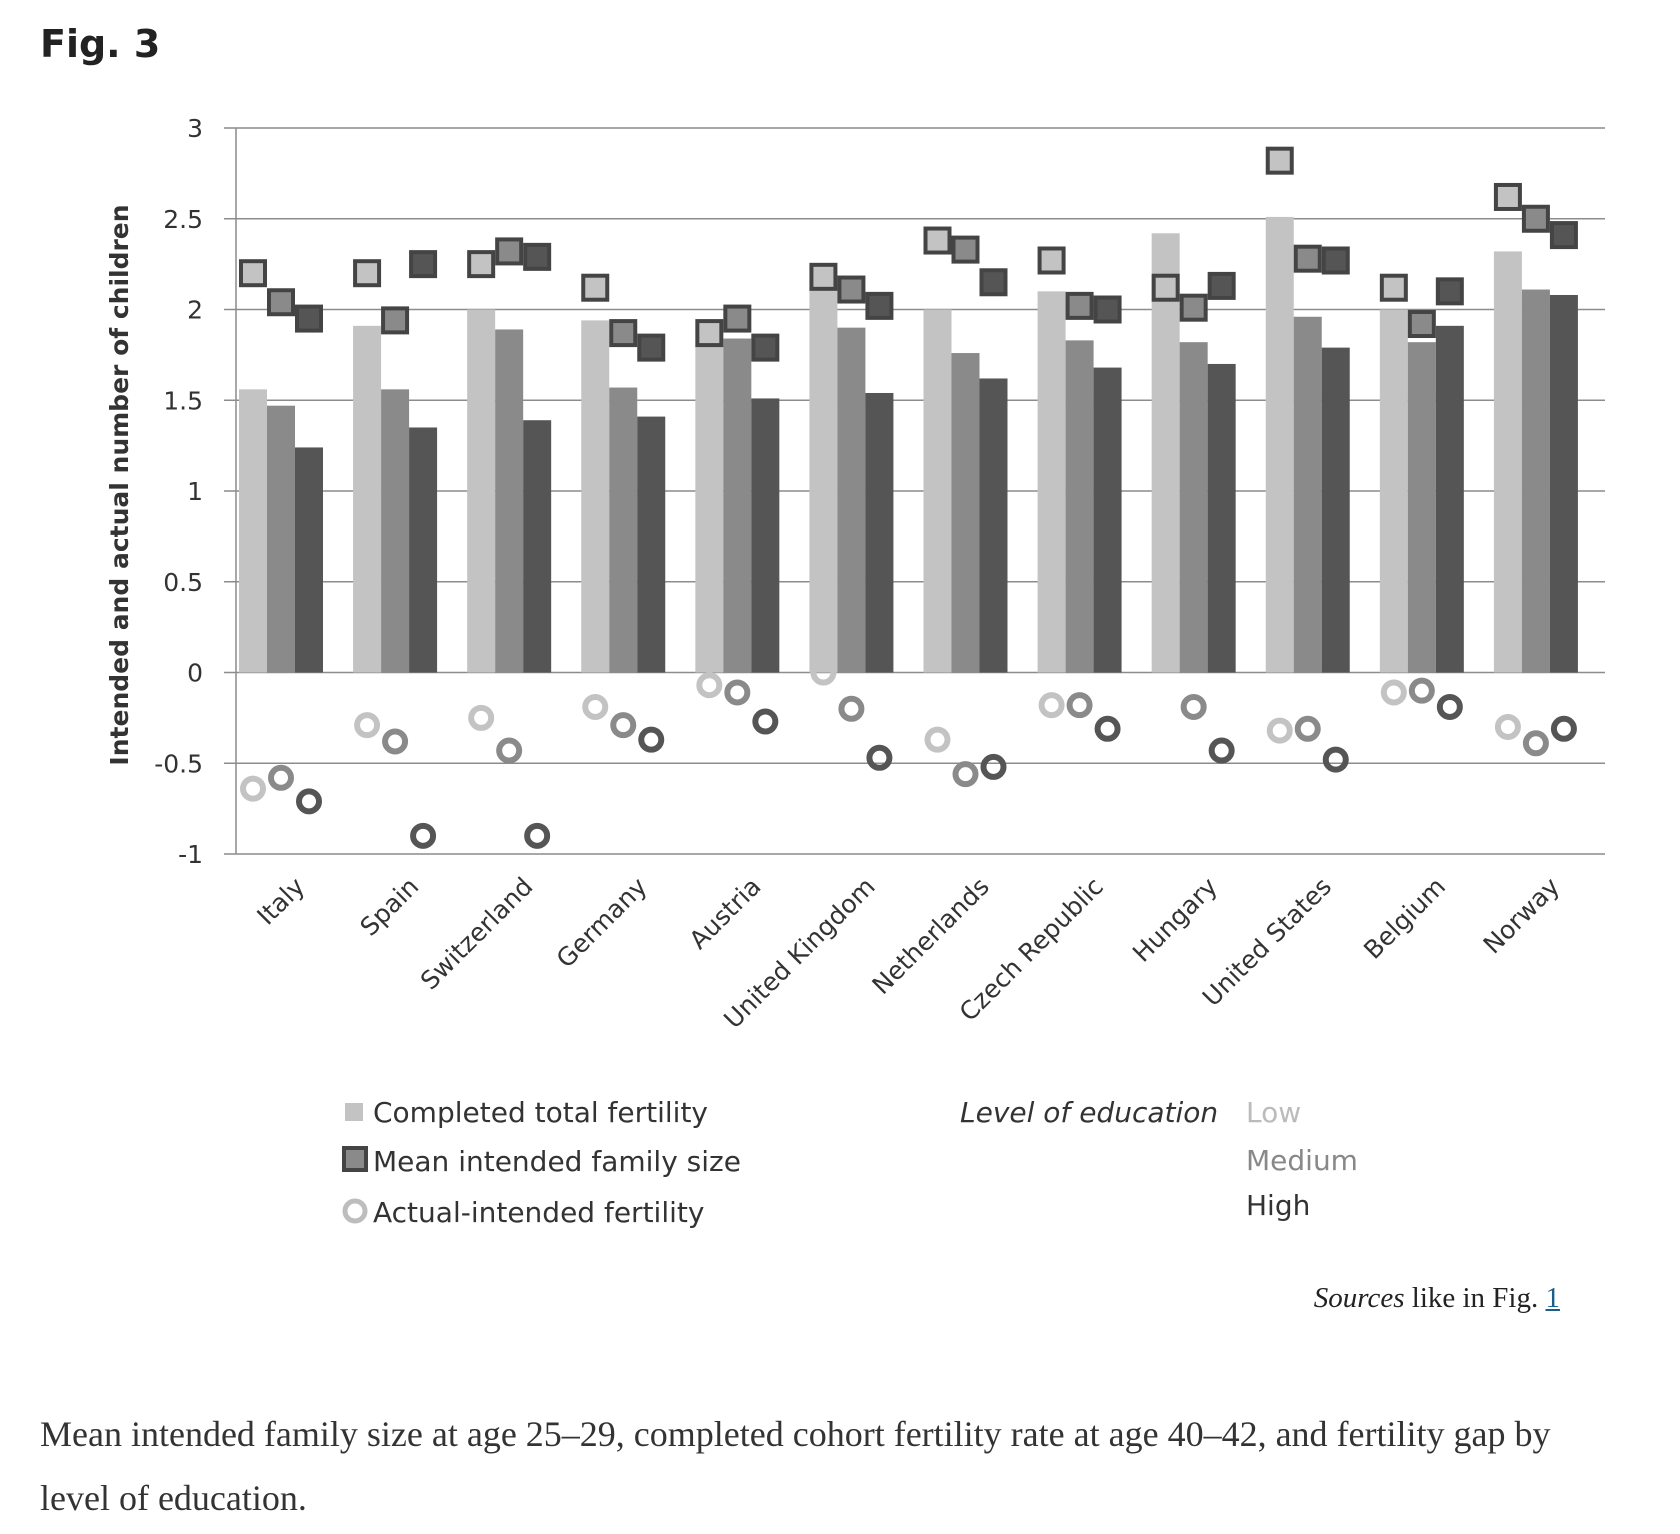  What do you see at coordinates (119, 484) in the screenshot?
I see `y-axis-label: Intended and actual number of children` at bounding box center [119, 484].